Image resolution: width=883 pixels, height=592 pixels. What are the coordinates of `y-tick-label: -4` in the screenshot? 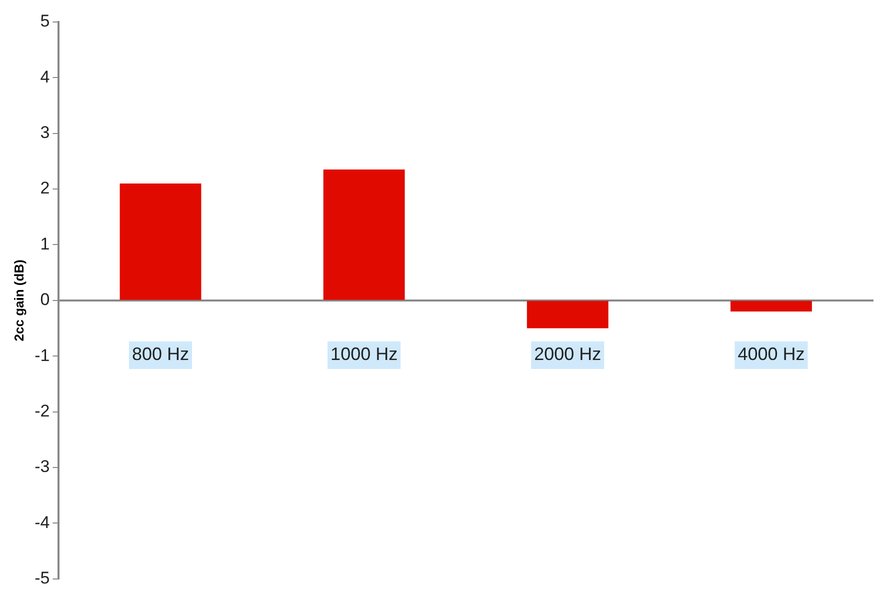 It's located at (42, 522).